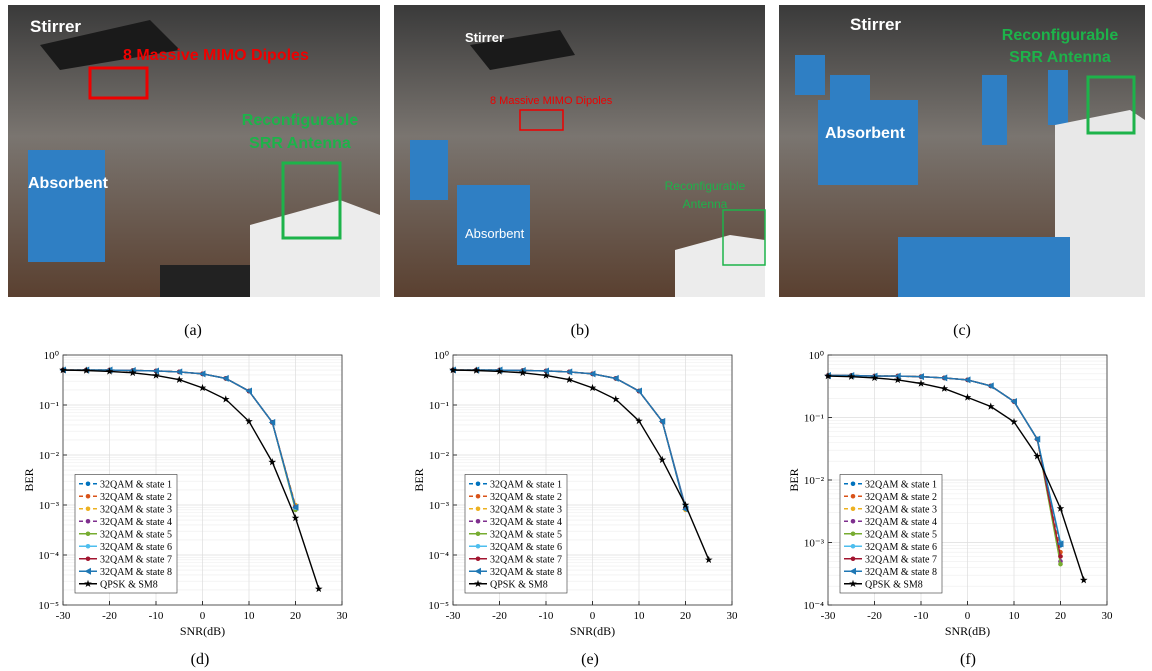  I want to click on x-tick-label: 0, so click(968, 616).